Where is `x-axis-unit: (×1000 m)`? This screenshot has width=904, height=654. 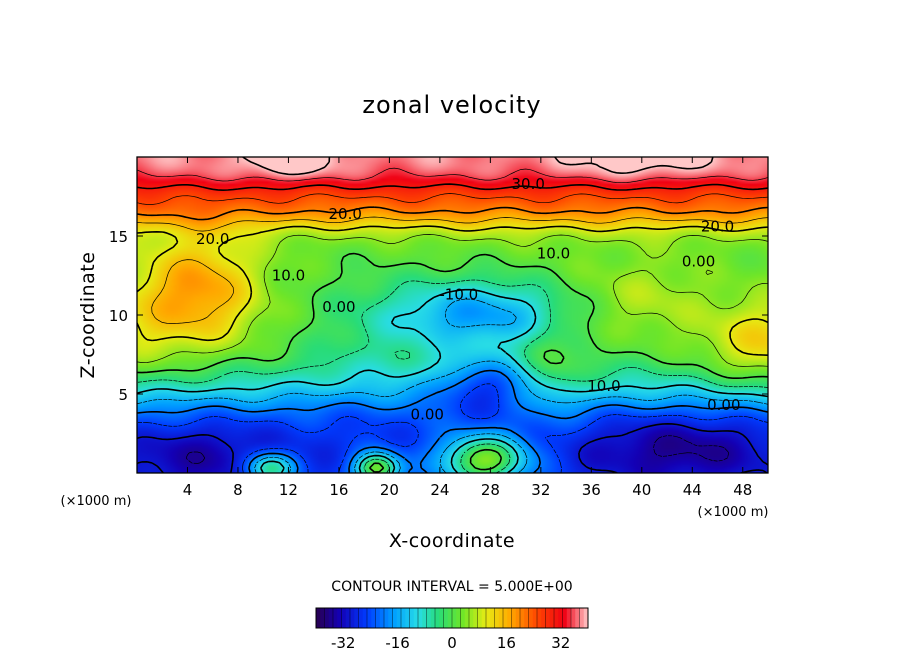
x-axis-unit: (×1000 m) is located at coordinates (733, 512).